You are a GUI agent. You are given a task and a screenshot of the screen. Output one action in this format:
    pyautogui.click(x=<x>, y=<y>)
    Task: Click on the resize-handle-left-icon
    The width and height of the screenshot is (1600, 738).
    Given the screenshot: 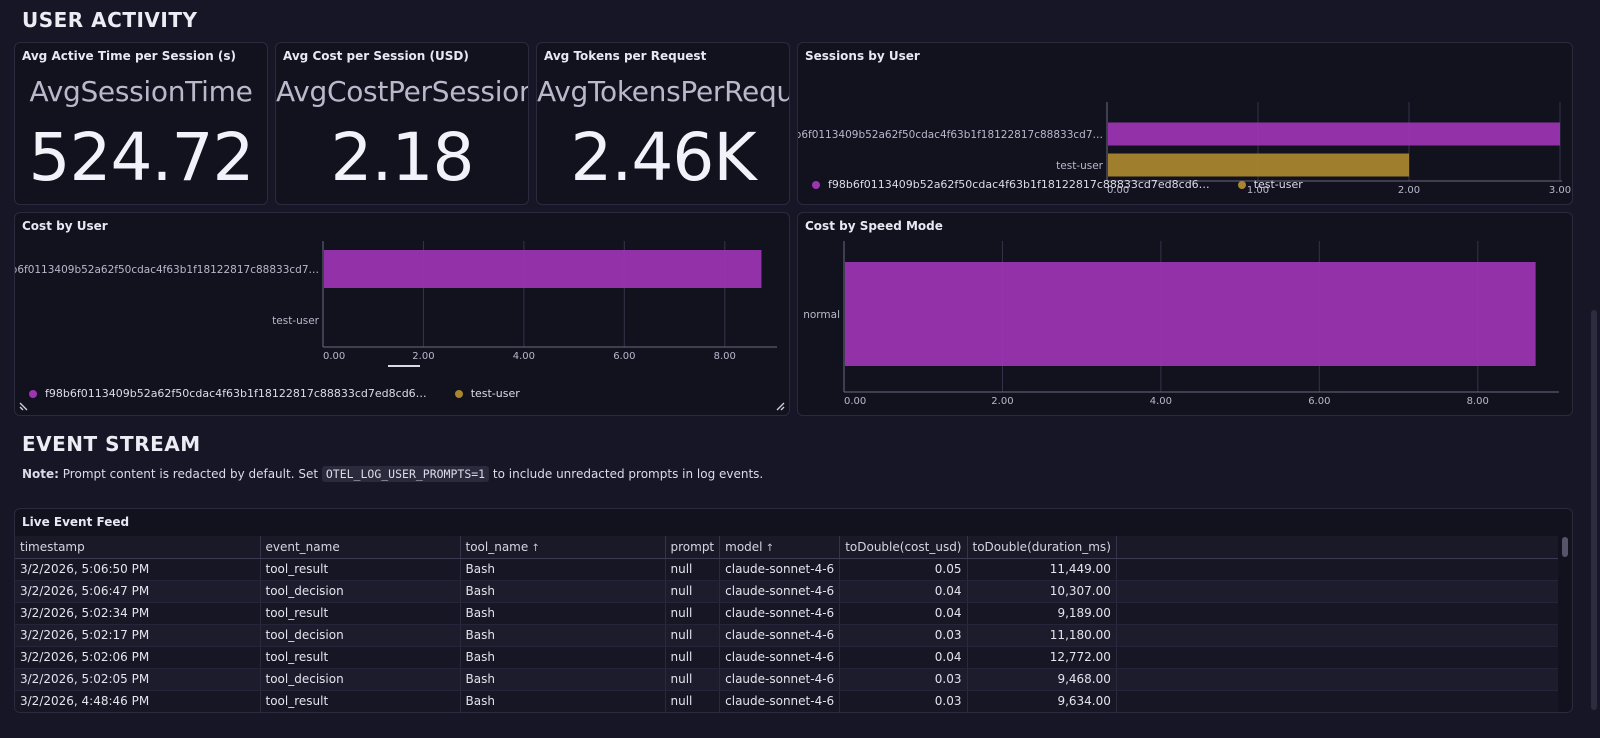 What is the action you would take?
    pyautogui.click(x=25, y=405)
    